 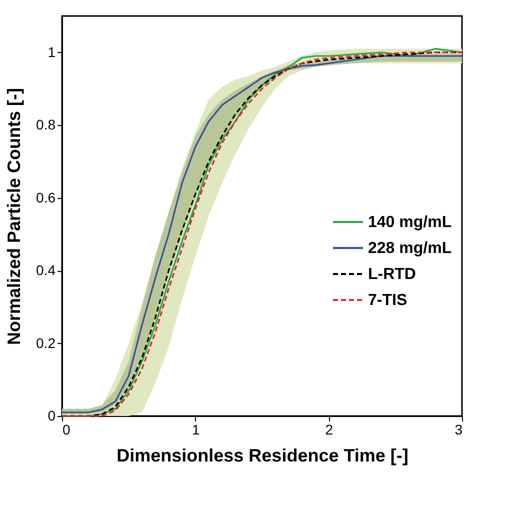 I want to click on legend-label: 7-TIS, so click(x=388, y=300).